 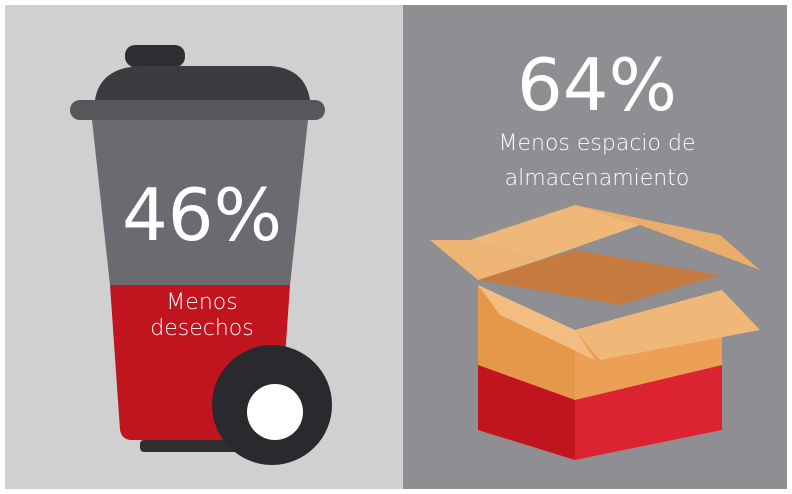 What do you see at coordinates (597, 143) in the screenshot?
I see `label-line: Menos espacio de` at bounding box center [597, 143].